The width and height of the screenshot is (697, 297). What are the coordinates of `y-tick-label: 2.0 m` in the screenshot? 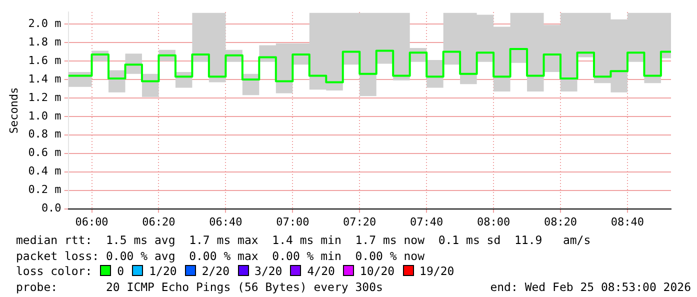 It's located at (45, 23).